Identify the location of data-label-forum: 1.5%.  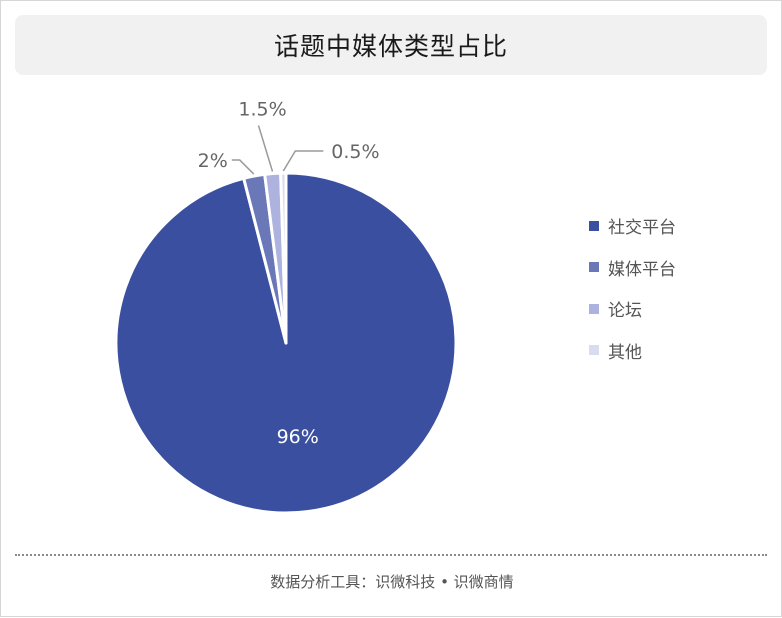
(262, 110).